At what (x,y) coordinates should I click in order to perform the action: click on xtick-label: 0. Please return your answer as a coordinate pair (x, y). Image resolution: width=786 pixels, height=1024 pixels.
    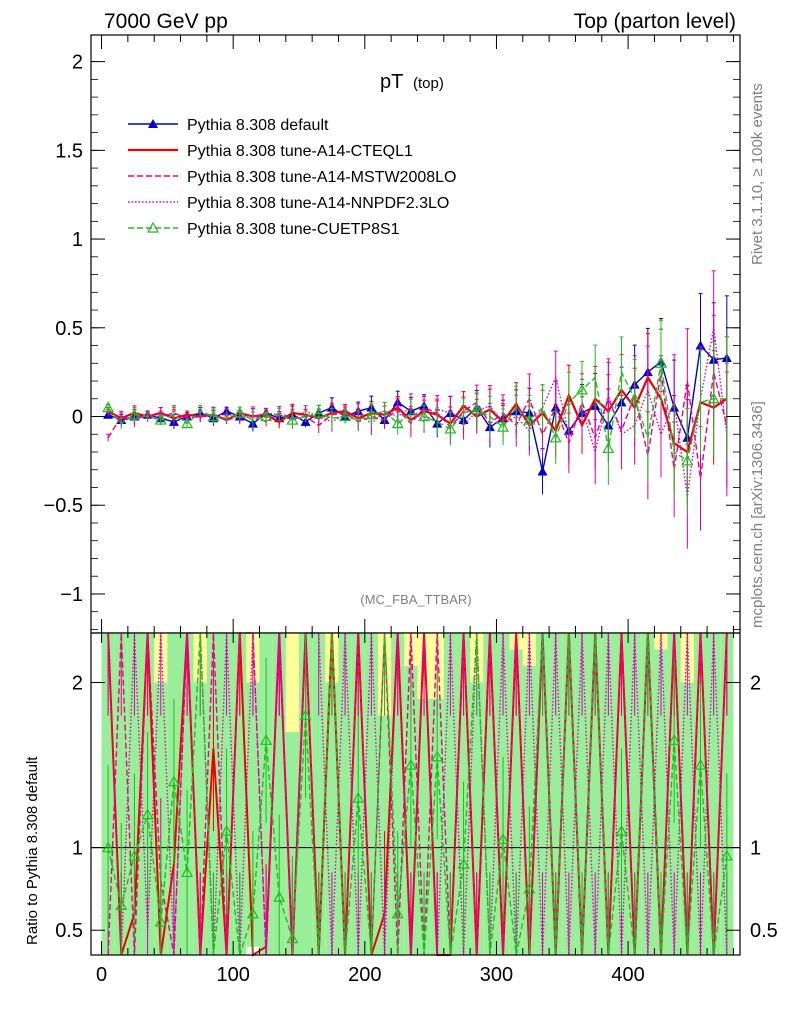
    Looking at the image, I should click on (101, 975).